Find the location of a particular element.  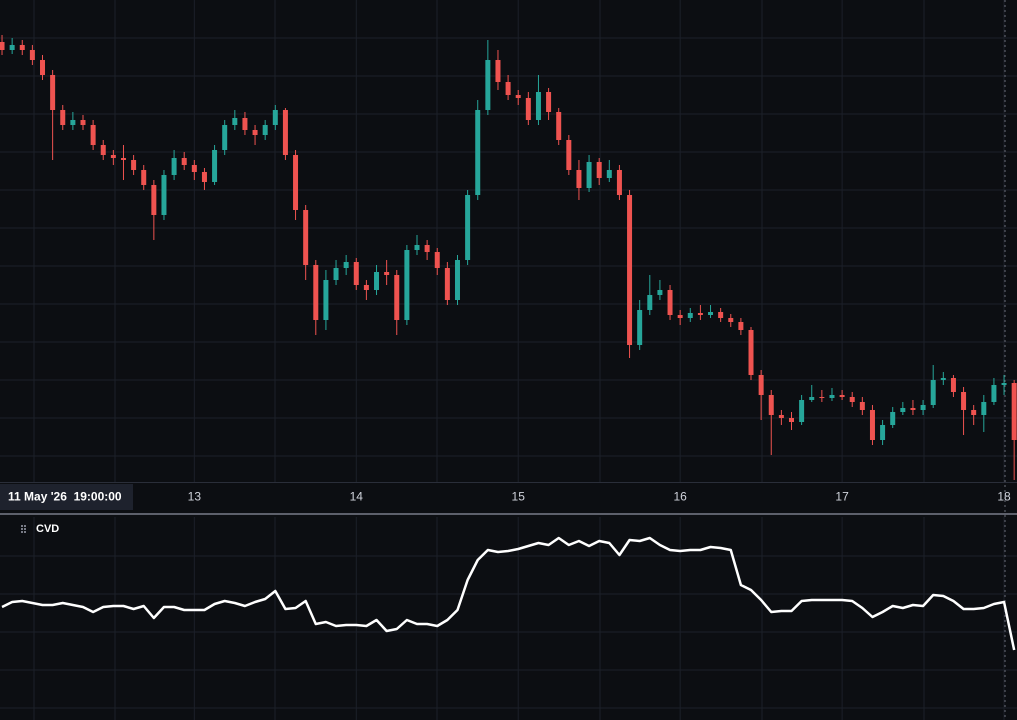

crosshair-label: 11 May '26 19:00:00 is located at coordinates (65, 497).